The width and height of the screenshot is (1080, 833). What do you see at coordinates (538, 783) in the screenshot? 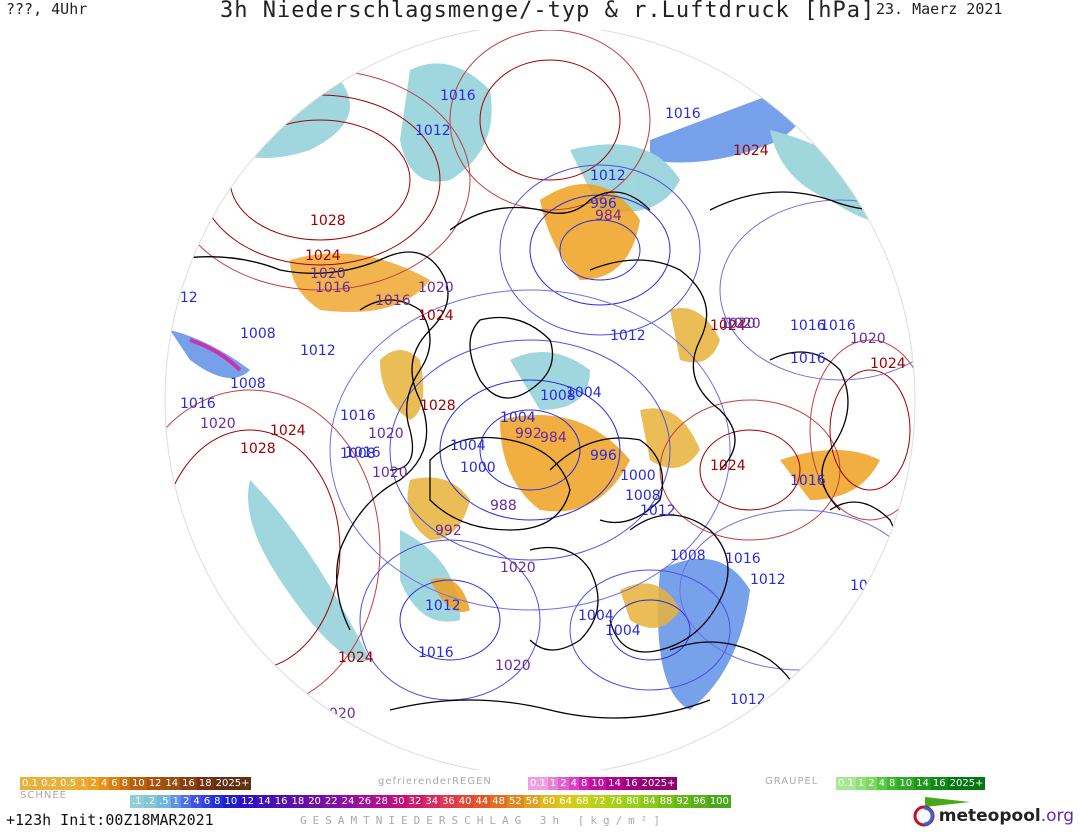
I see `legend-cell: 0.1` at bounding box center [538, 783].